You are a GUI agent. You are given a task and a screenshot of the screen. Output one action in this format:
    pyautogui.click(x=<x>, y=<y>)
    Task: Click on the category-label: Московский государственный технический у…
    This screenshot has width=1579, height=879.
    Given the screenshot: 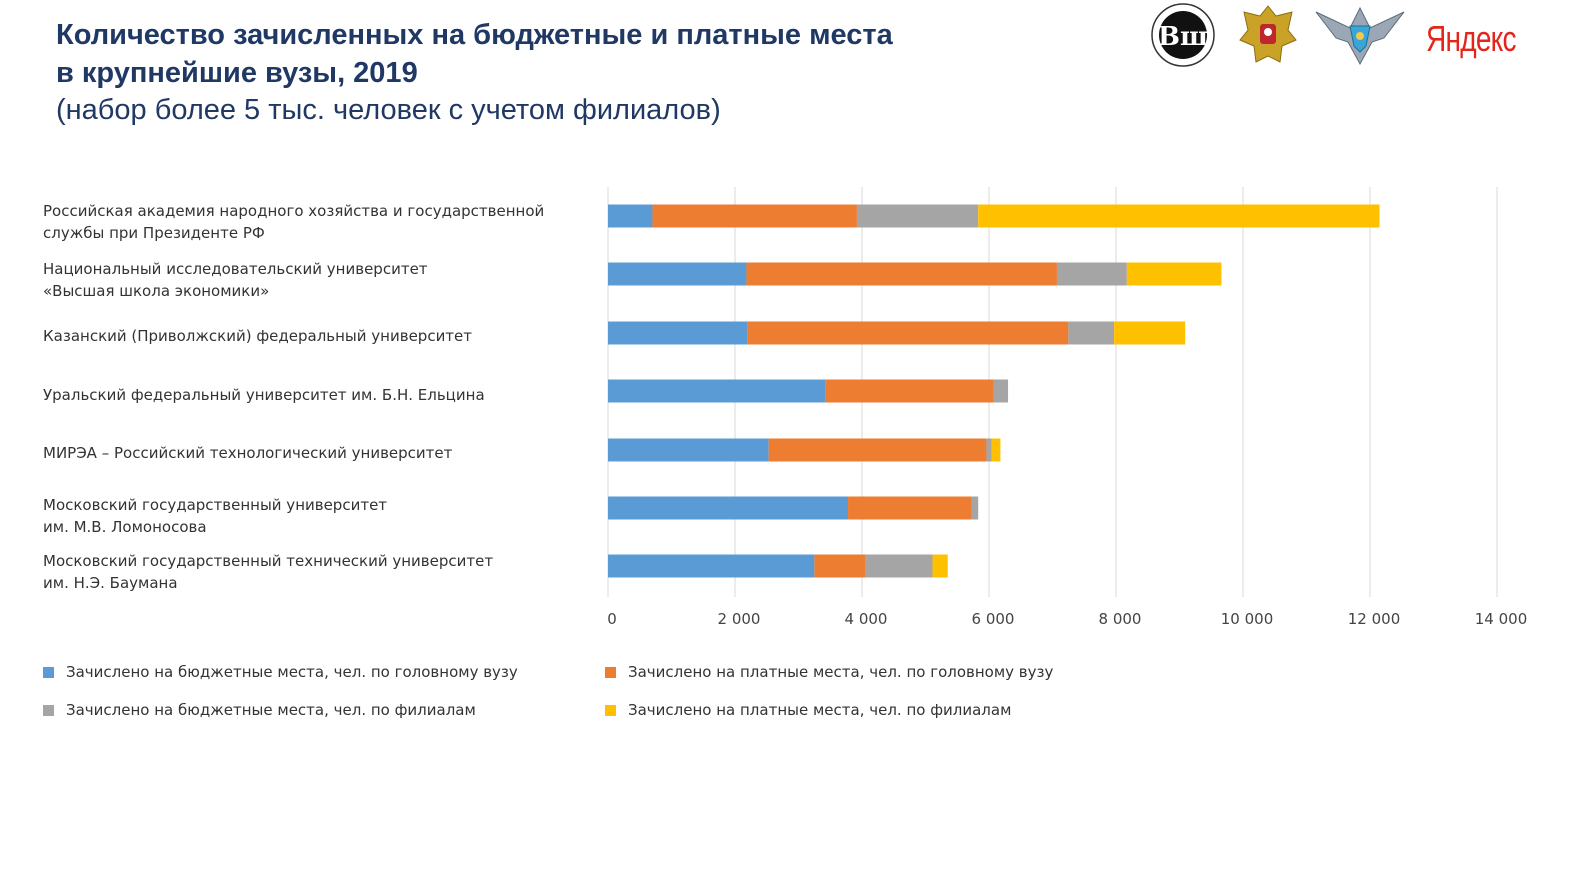 What is the action you would take?
    pyautogui.click(x=268, y=572)
    